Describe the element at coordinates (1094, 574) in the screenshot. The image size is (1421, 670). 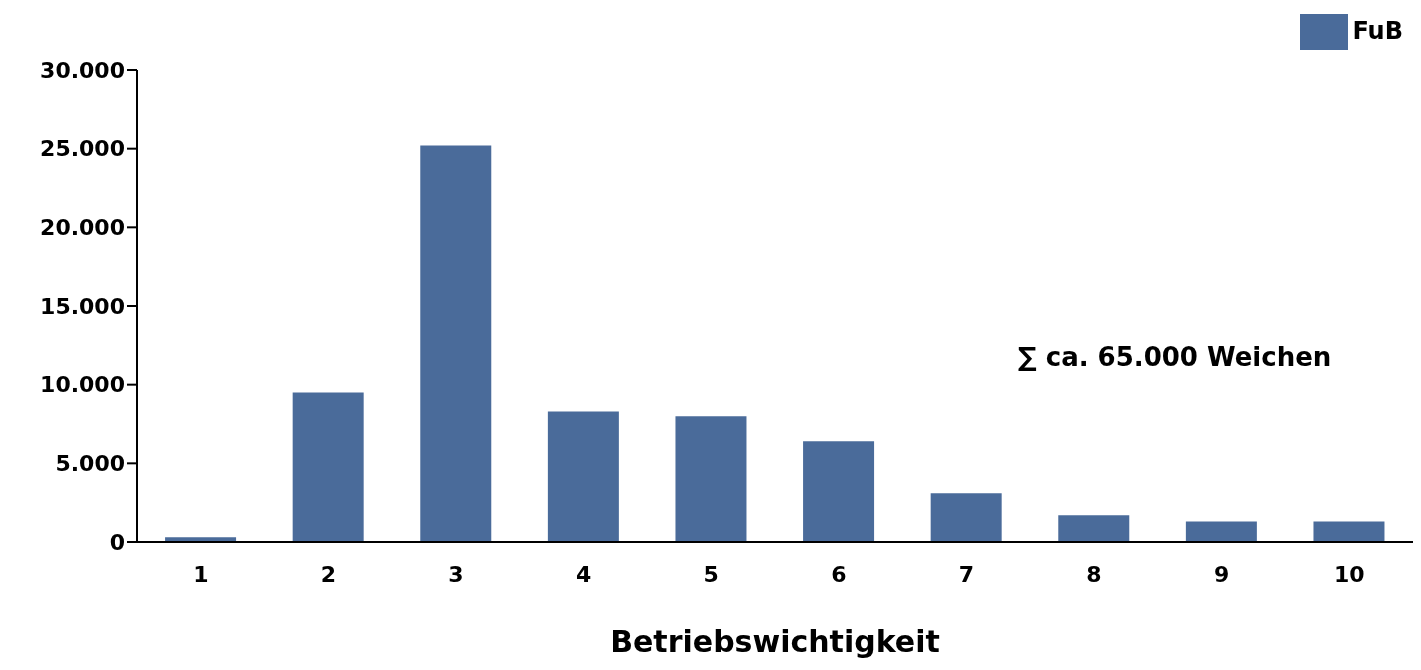
I see `x-tick-label: 8` at that location.